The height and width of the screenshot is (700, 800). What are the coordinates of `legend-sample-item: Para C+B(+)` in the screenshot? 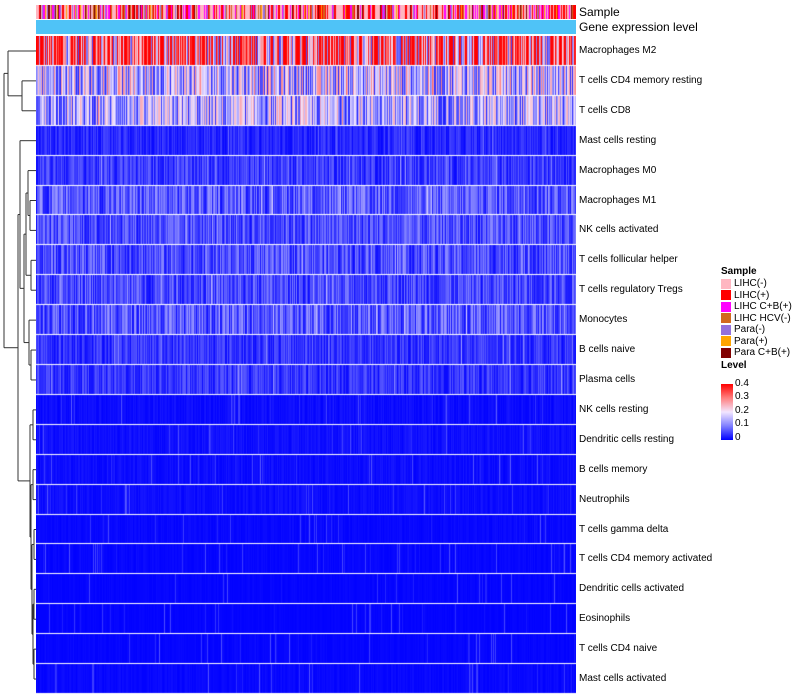 It's located at (756, 353).